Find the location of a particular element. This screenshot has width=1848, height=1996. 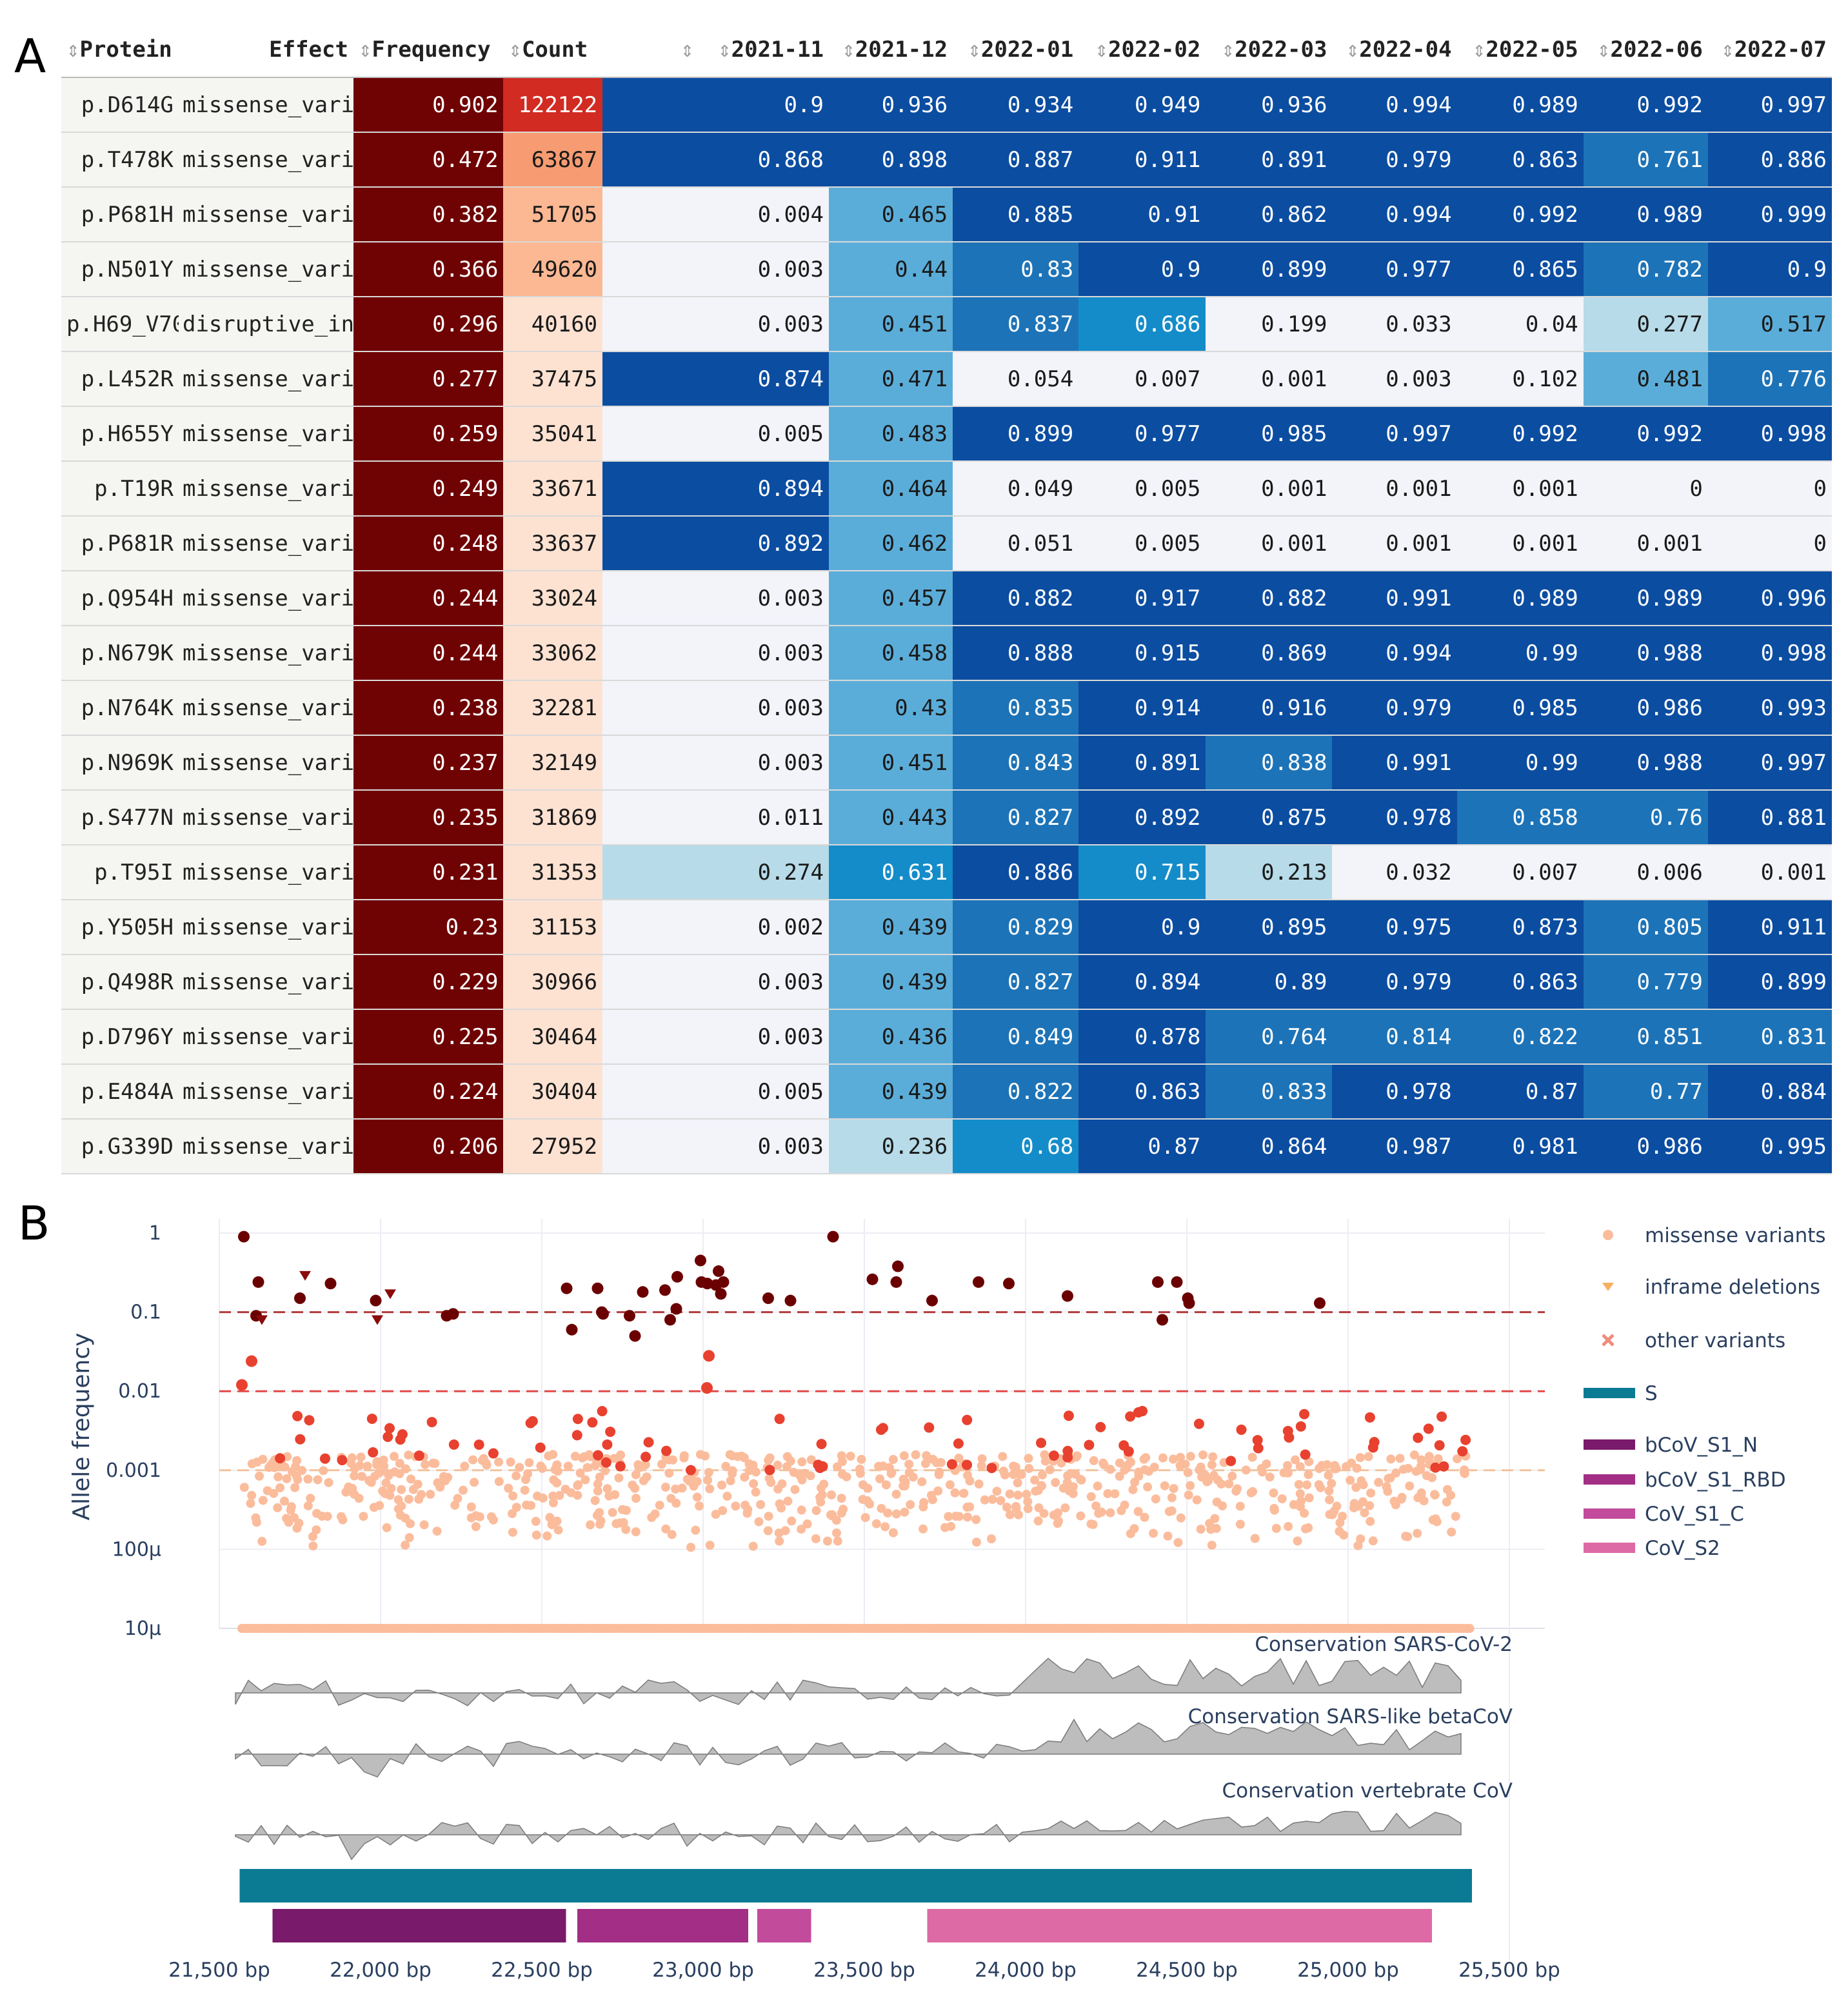

month-cell: 0.888 is located at coordinates (1016, 654).